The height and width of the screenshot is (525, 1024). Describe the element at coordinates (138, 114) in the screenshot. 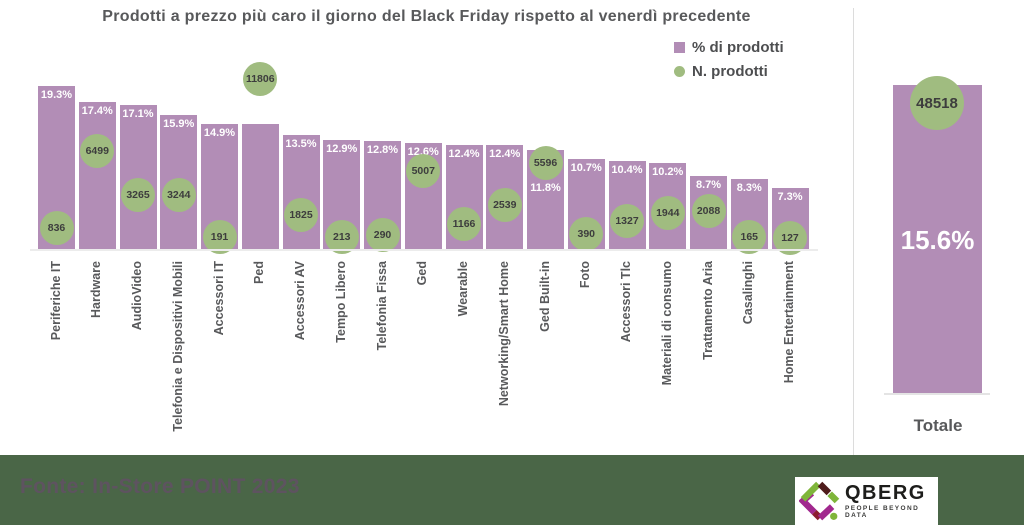

I see `bar-pct-label: 17.1%` at that location.